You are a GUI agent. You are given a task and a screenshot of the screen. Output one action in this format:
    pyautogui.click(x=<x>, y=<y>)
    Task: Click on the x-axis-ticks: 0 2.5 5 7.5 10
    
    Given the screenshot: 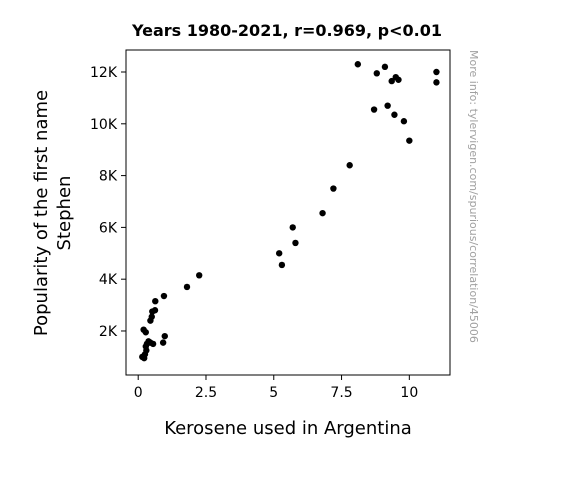 What is the action you would take?
    pyautogui.click(x=276, y=388)
    